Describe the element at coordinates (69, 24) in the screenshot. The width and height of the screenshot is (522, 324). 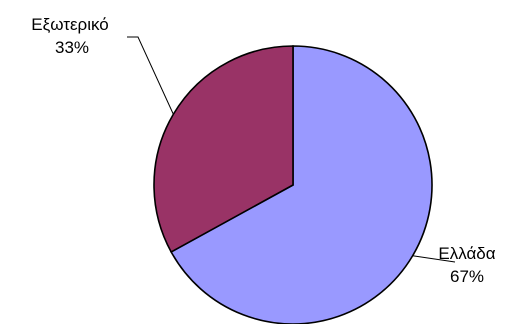
I see `slice-label-category-exoteriko: Εξωτερικό` at that location.